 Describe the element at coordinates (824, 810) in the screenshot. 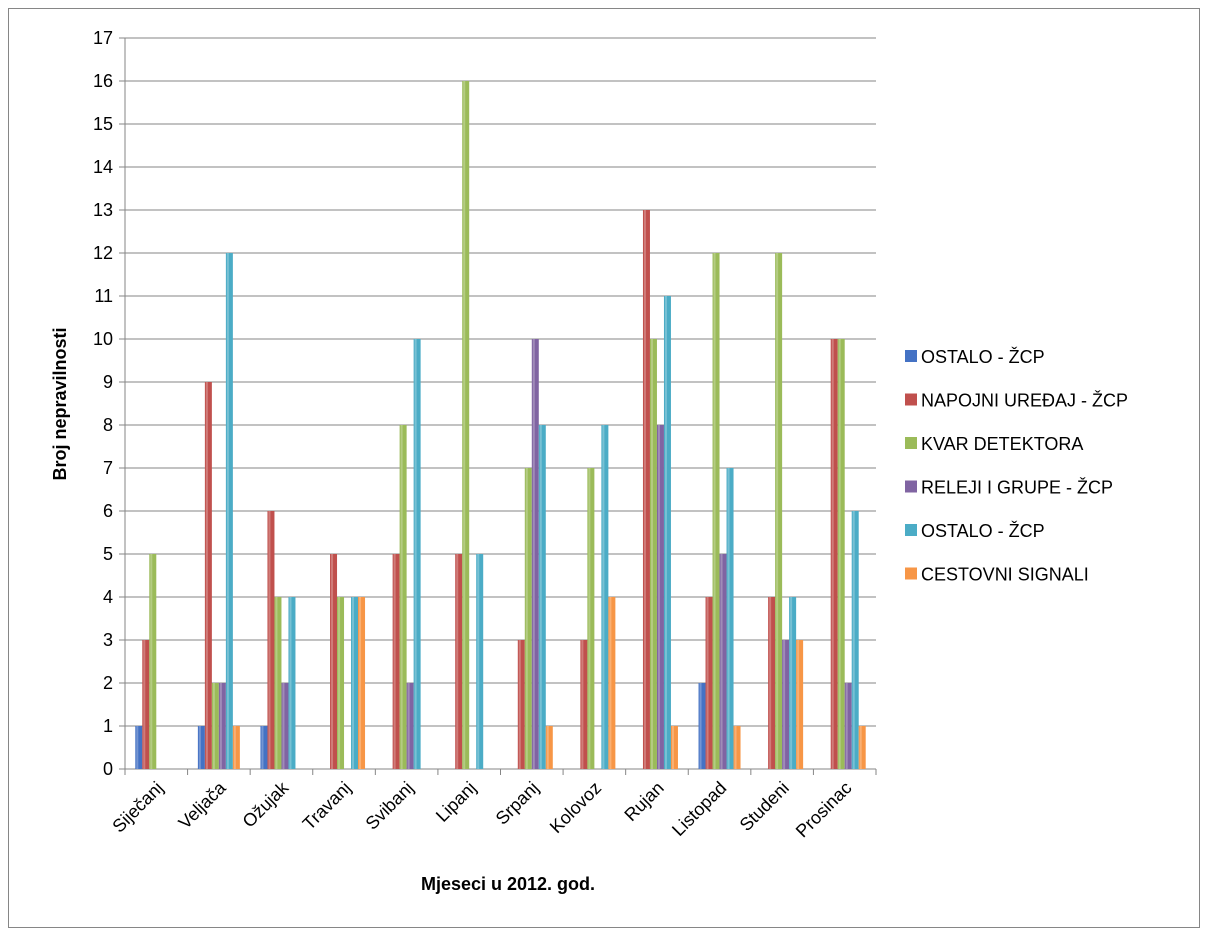

I see `x-tick-label: Prosinac` at that location.